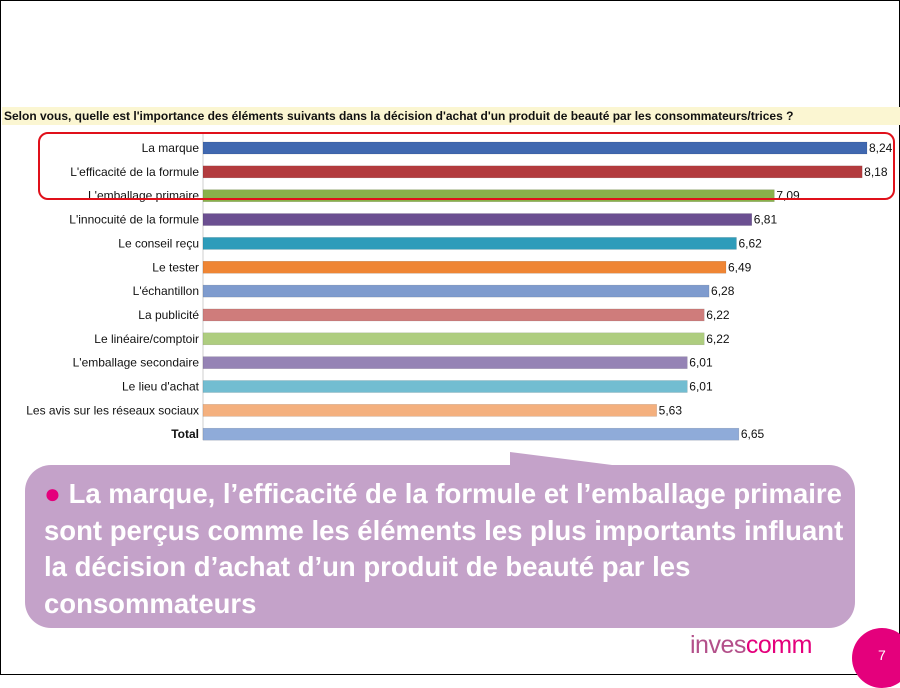 Image resolution: width=900 pixels, height=688 pixels. I want to click on category-label: La marque, so click(171, 148).